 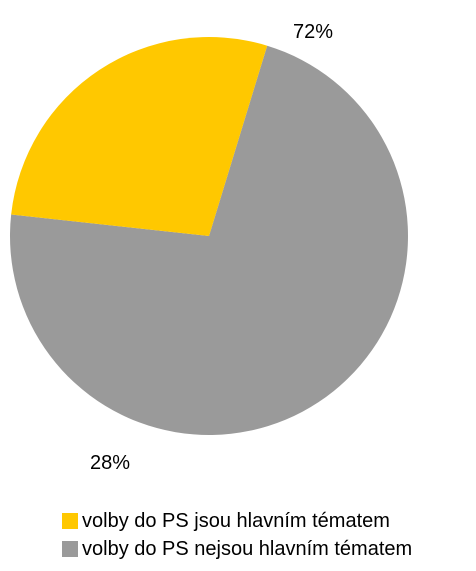 I want to click on data-label-no: 72%, so click(x=313, y=32).